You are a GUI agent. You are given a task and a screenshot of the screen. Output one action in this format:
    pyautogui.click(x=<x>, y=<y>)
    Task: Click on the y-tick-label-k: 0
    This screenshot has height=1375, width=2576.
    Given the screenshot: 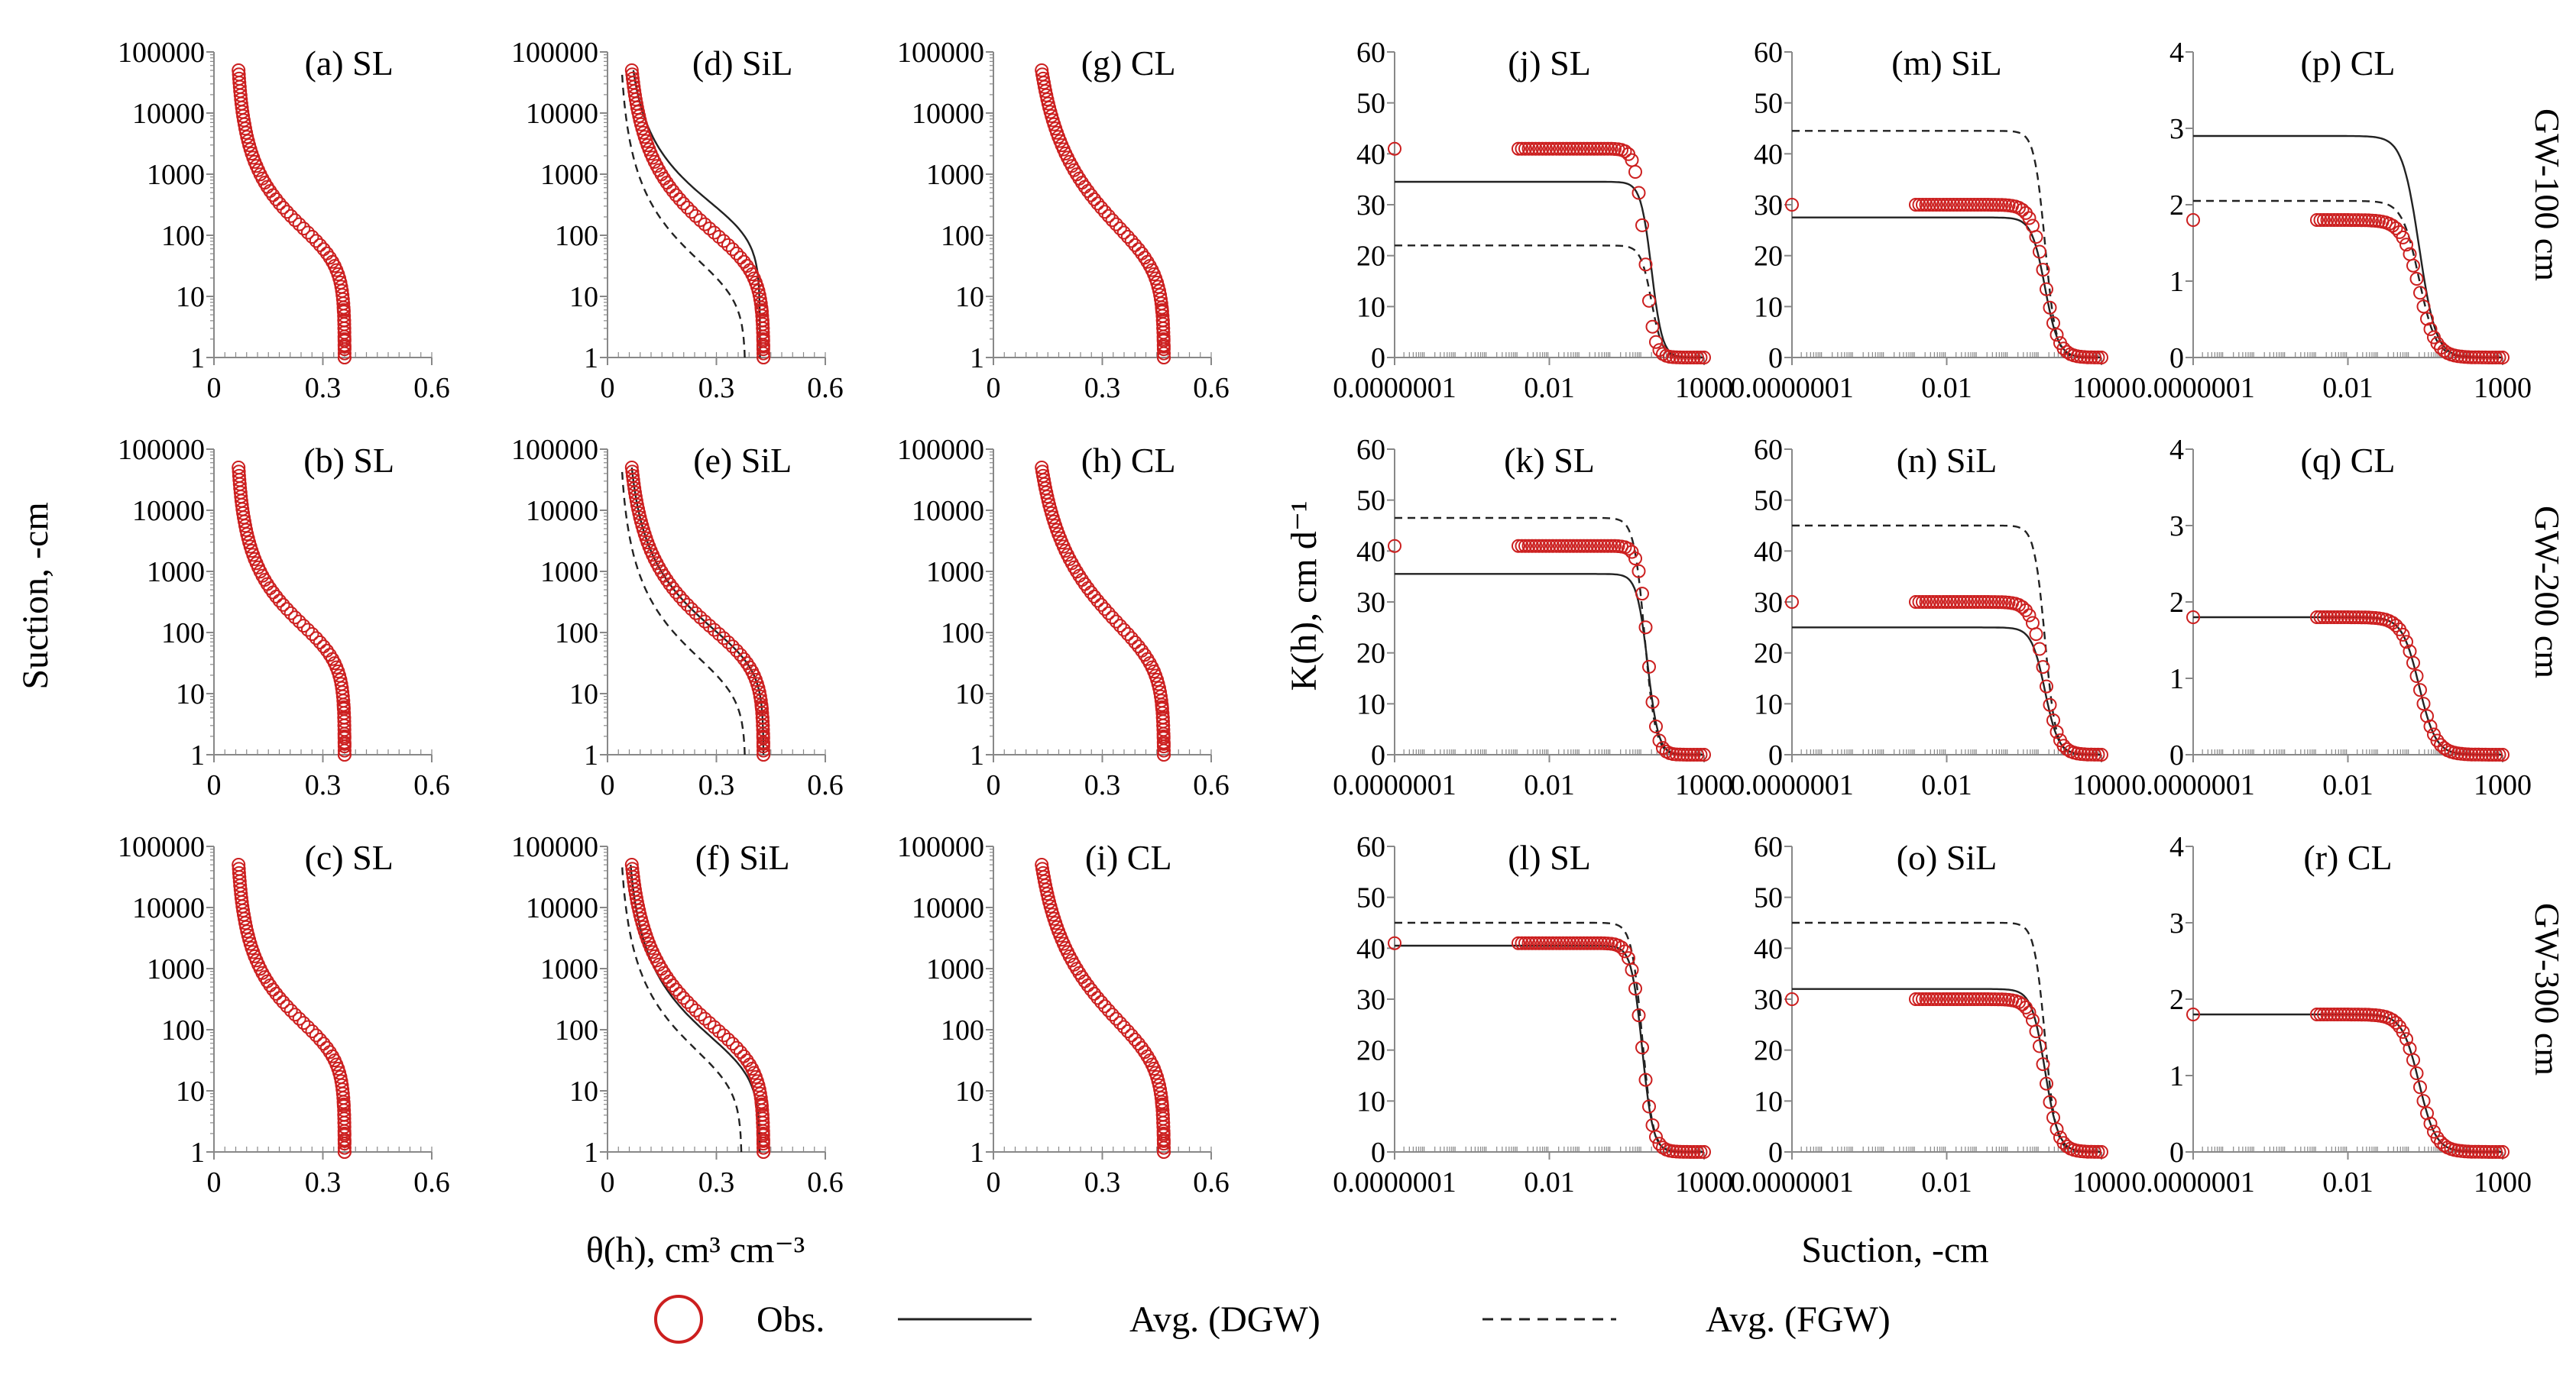 What is the action you would take?
    pyautogui.click(x=1378, y=755)
    